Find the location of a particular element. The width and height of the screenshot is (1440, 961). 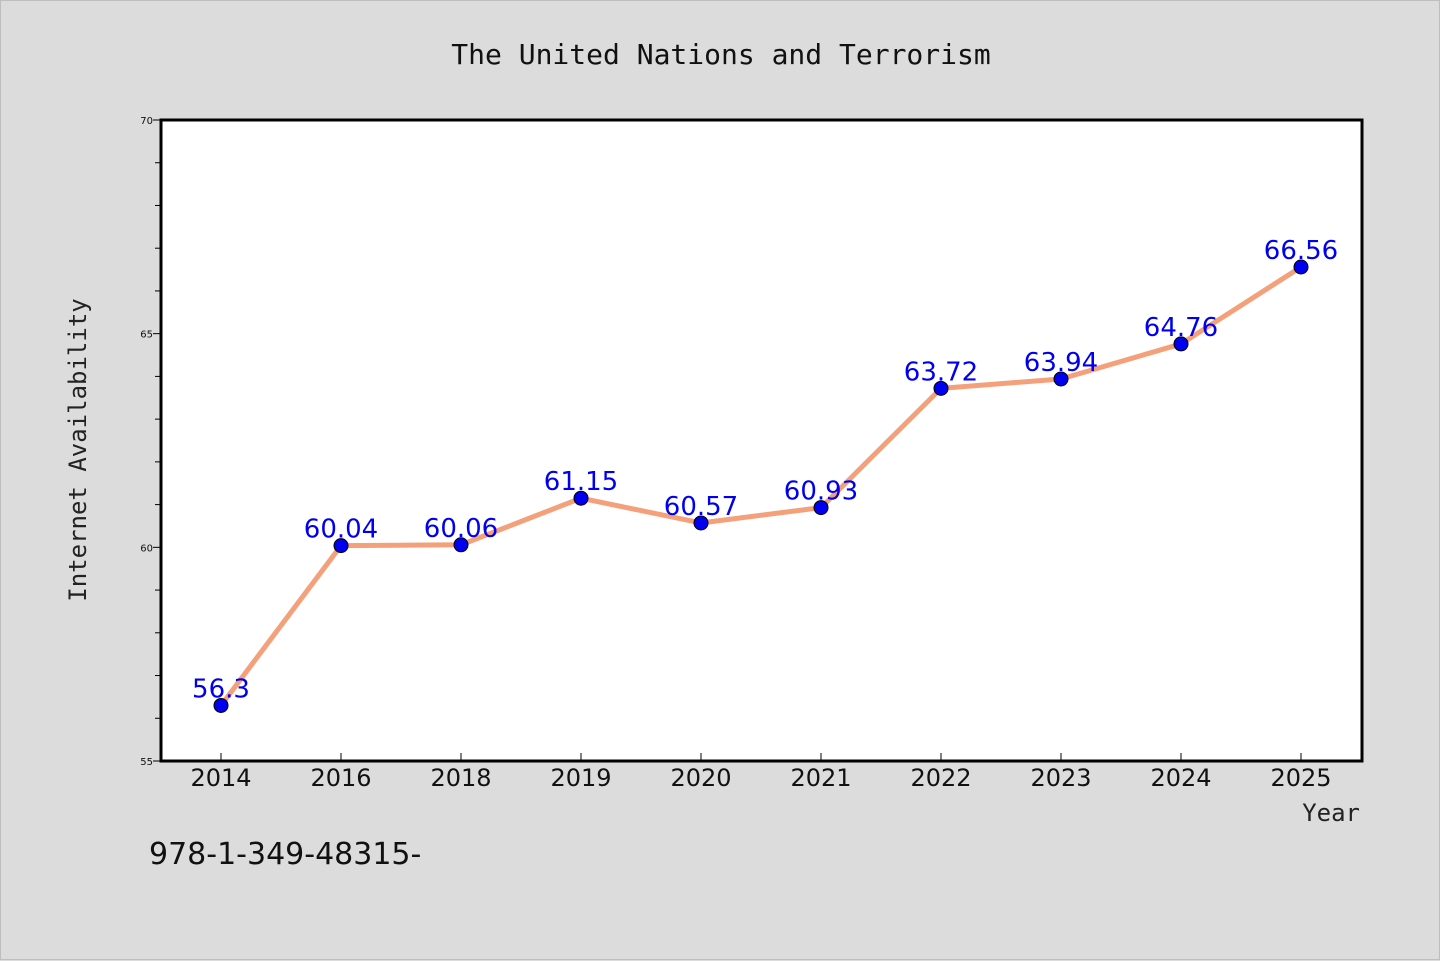

data-label: 60.04 is located at coordinates (341, 530).